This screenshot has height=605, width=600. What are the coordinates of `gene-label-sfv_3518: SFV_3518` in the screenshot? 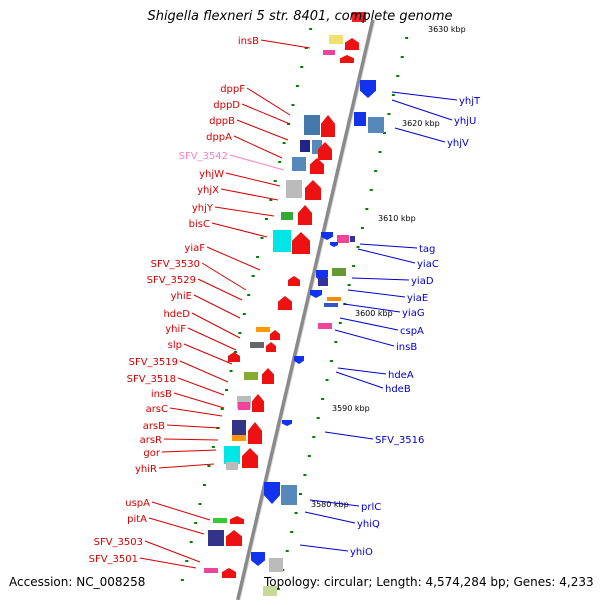 It's located at (151, 379).